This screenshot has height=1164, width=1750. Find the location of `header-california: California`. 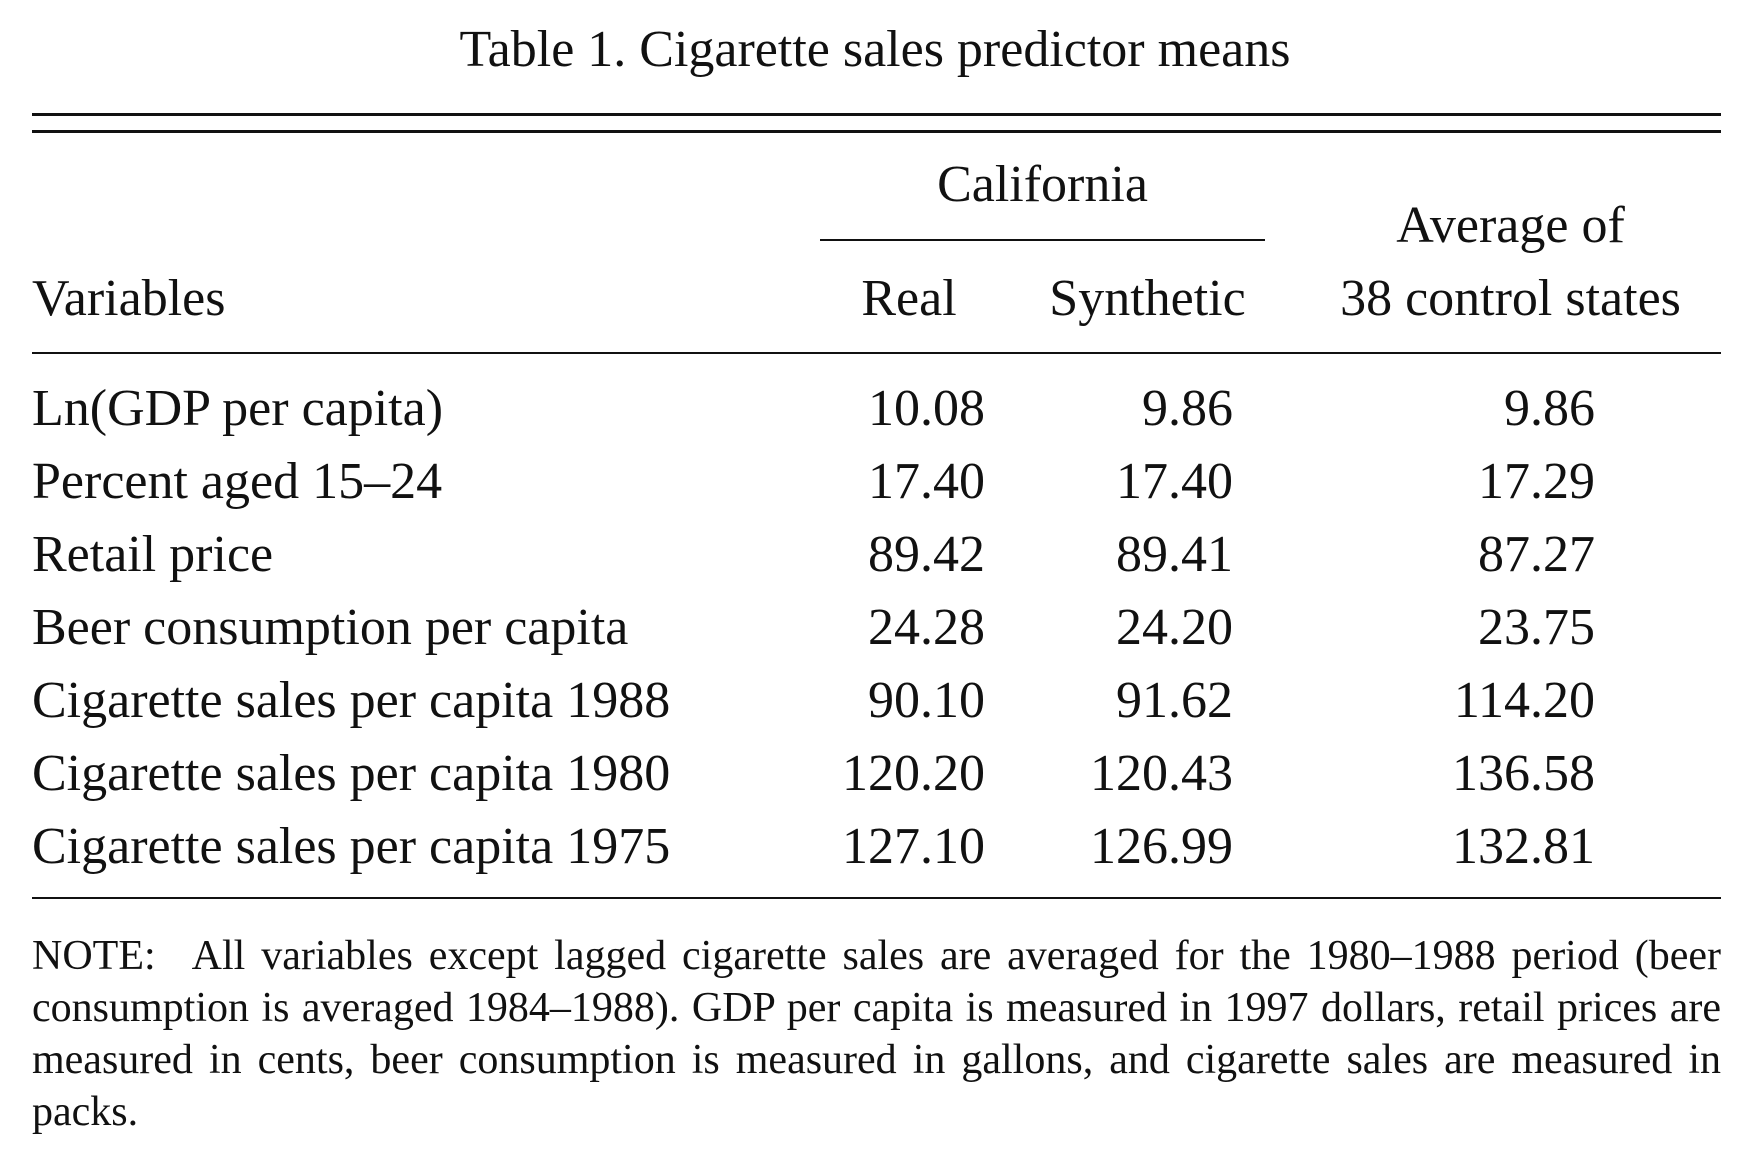

header-california: California is located at coordinates (1042, 184).